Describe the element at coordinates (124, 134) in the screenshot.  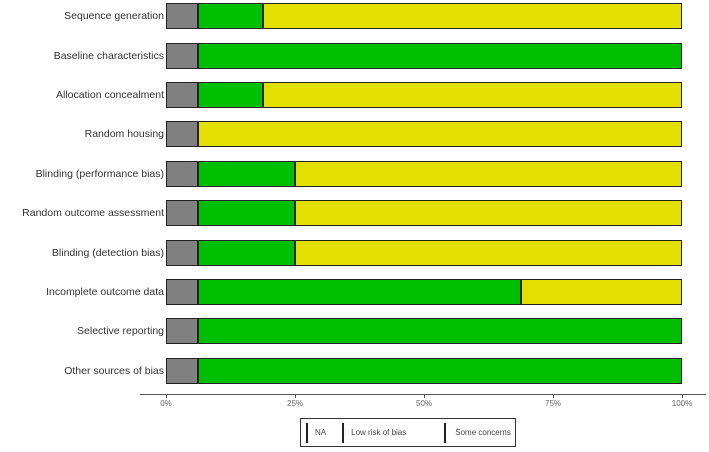
I see `row-label: Random housing` at that location.